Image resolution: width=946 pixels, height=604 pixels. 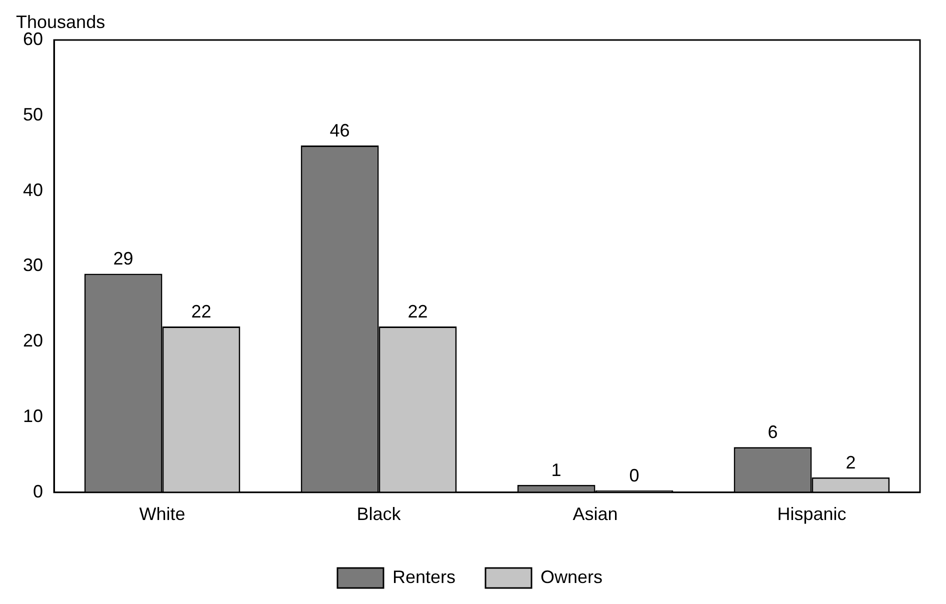 What do you see at coordinates (33, 190) in the screenshot?
I see `y-tick-label: 40` at bounding box center [33, 190].